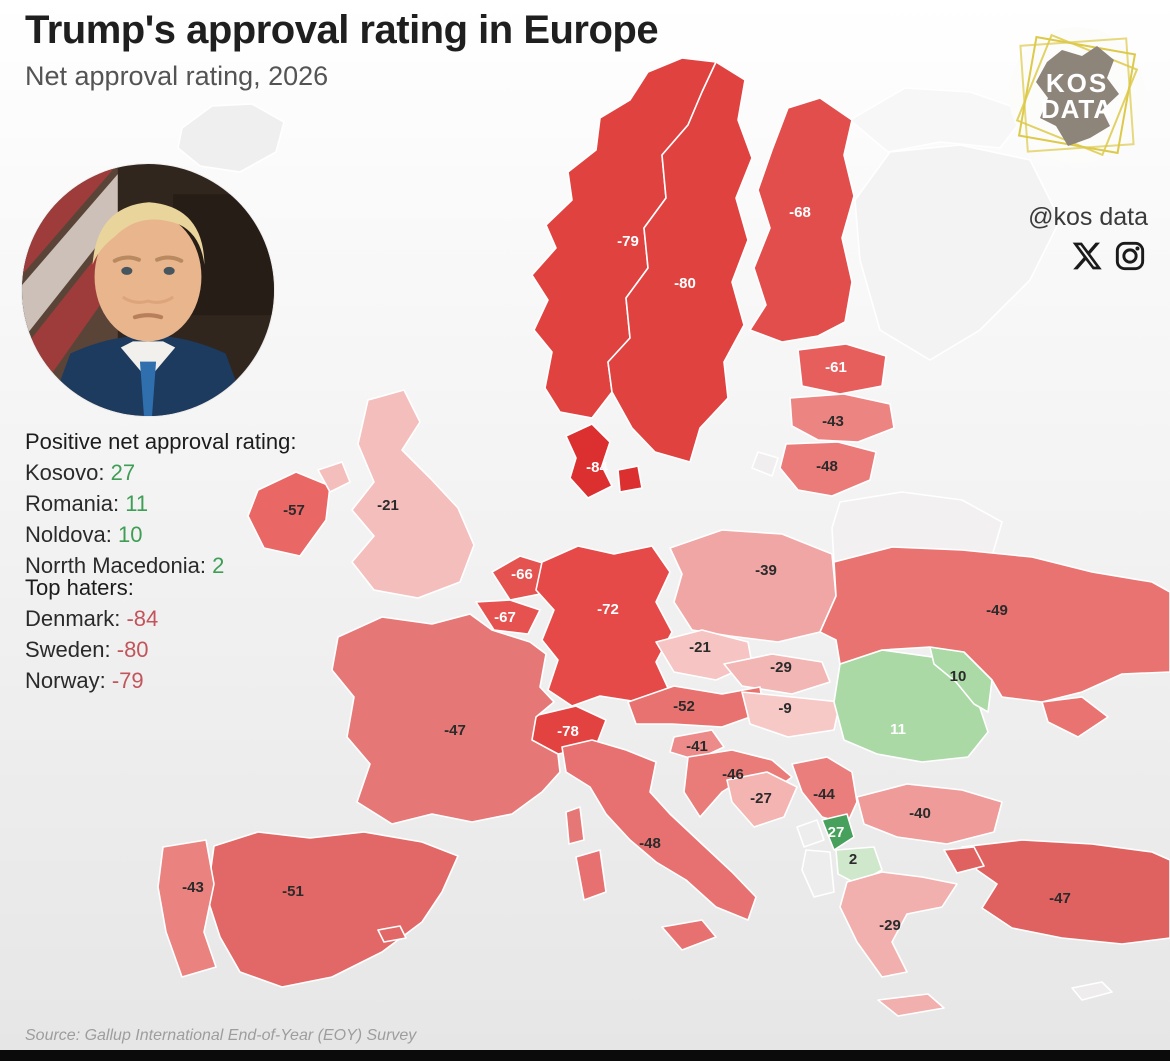 The height and width of the screenshot is (1061, 1170). I want to click on country-shape-slovakia, so click(777, 674).